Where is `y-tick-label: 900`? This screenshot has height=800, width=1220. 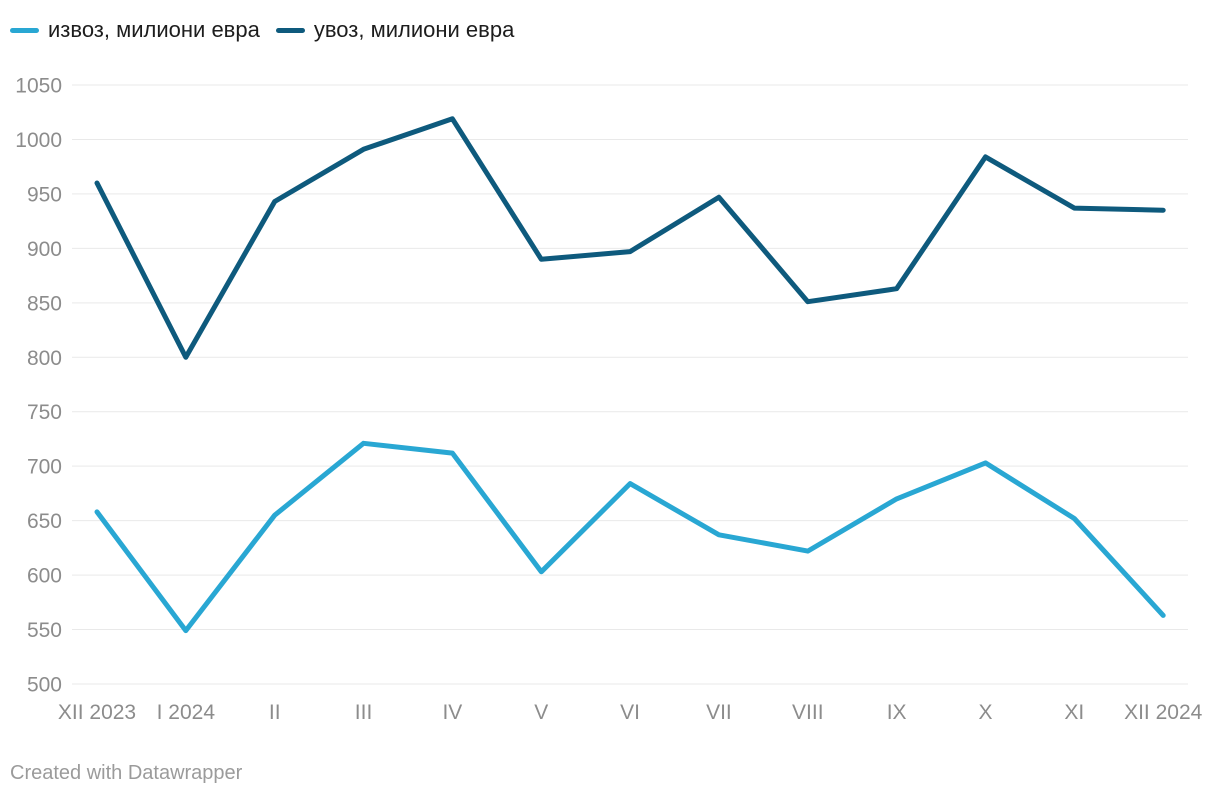
y-tick-label: 900 is located at coordinates (44, 249).